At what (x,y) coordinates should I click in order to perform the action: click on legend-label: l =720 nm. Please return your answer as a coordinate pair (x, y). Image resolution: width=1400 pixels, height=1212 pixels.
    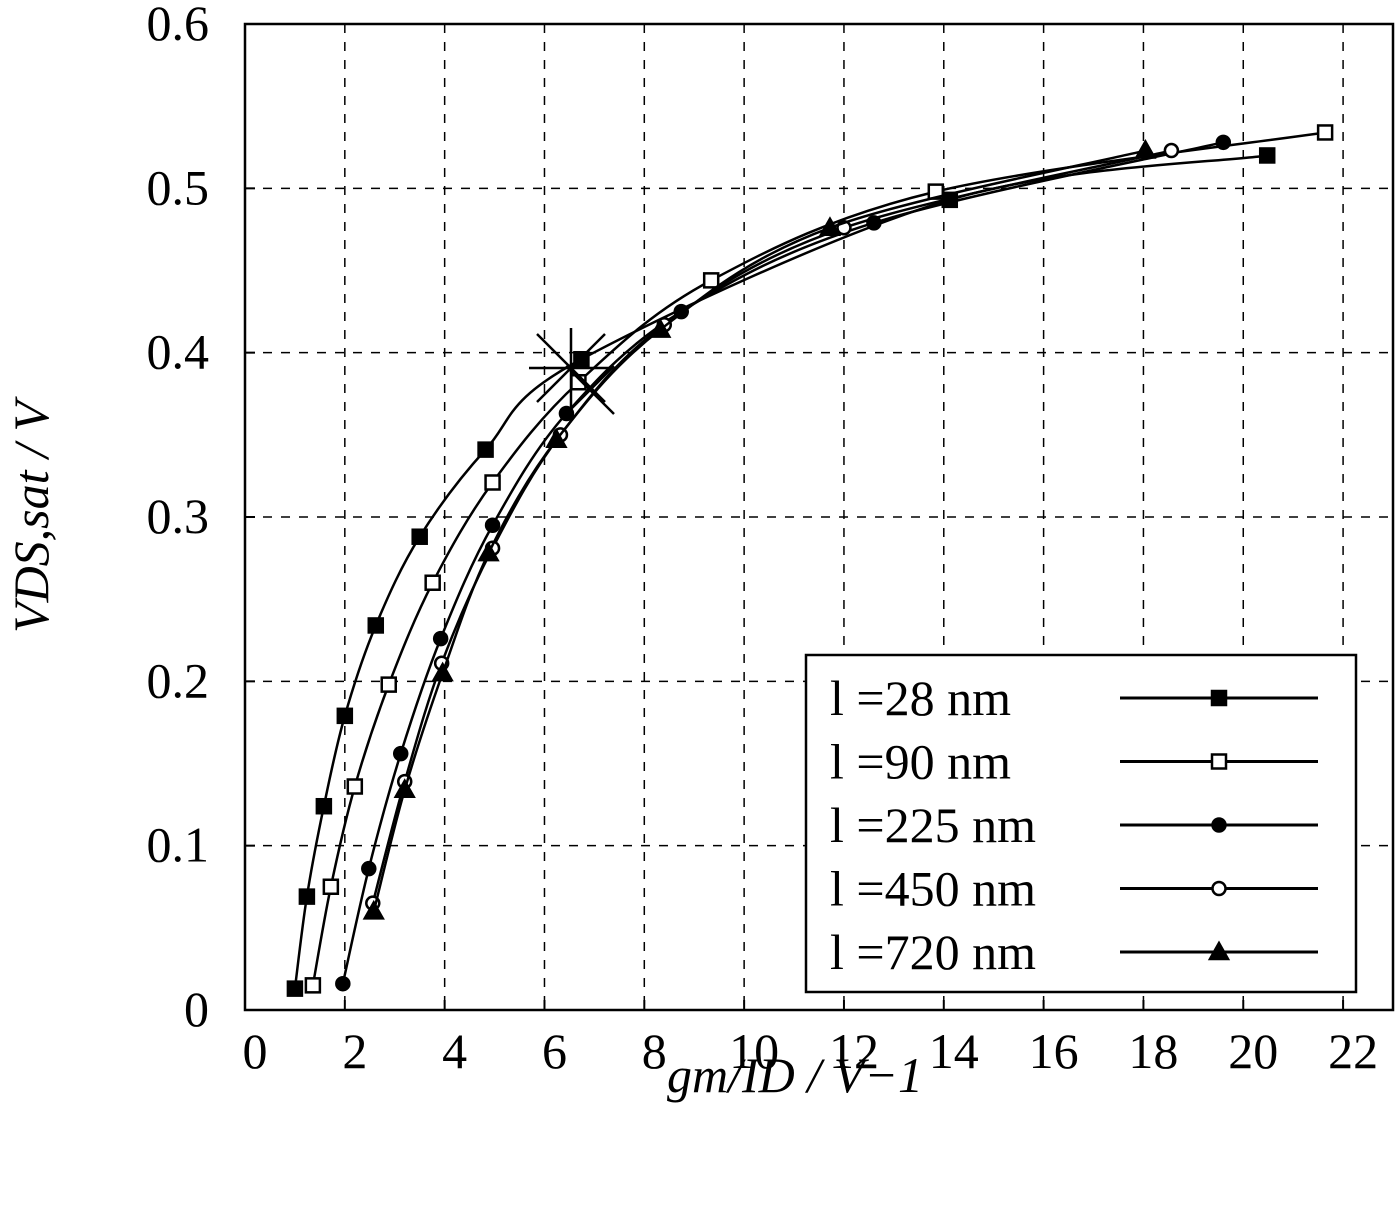
    Looking at the image, I should click on (933, 952).